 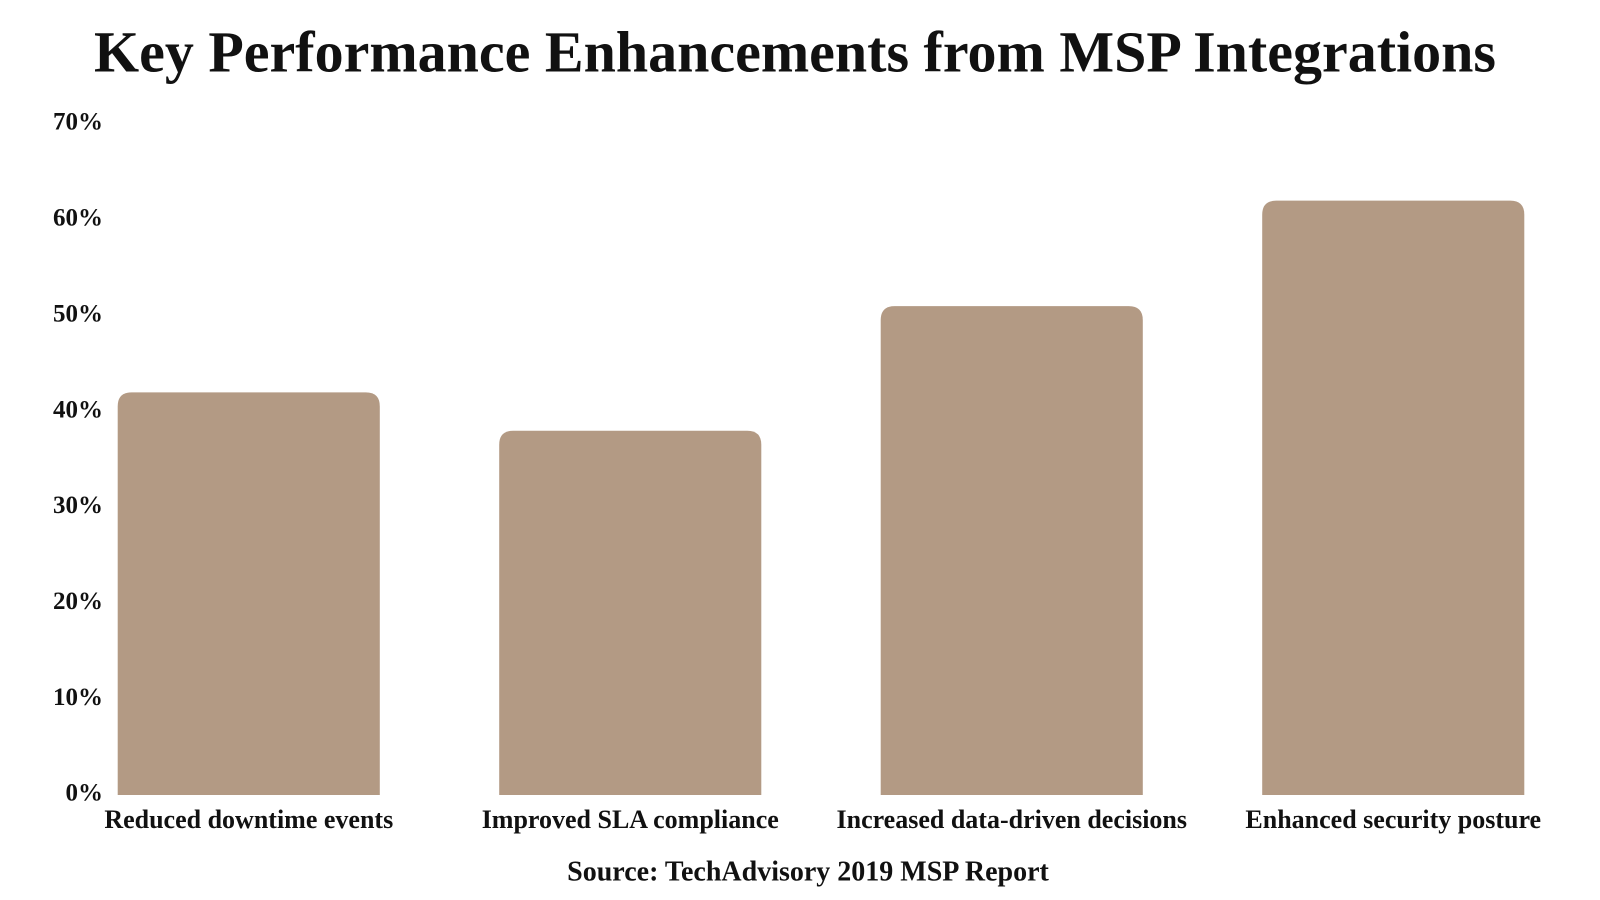 What do you see at coordinates (78, 122) in the screenshot?
I see `y-tick-label: 70%` at bounding box center [78, 122].